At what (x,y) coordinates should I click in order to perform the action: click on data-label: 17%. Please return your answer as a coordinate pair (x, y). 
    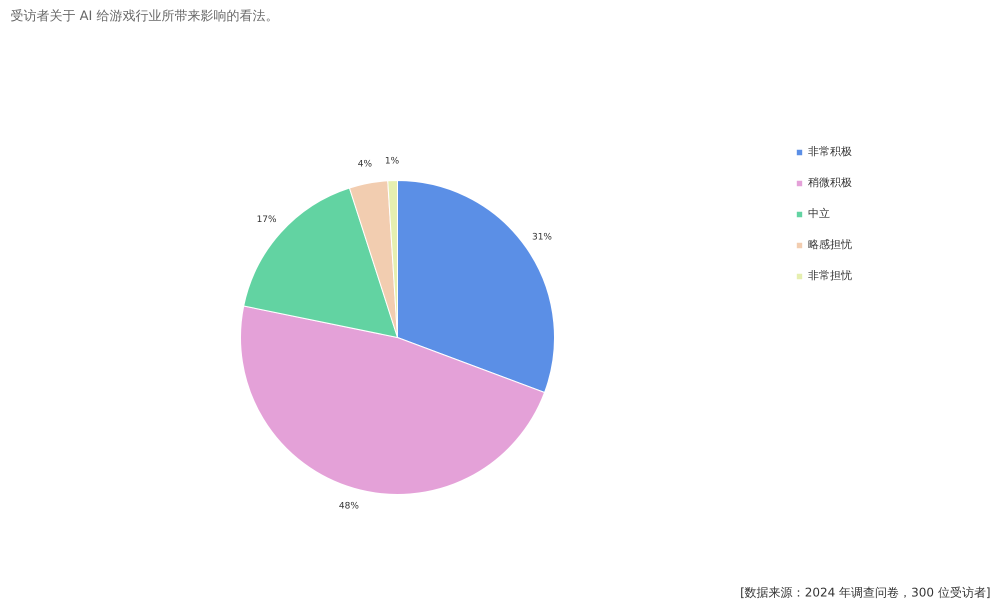
    Looking at the image, I should click on (267, 220).